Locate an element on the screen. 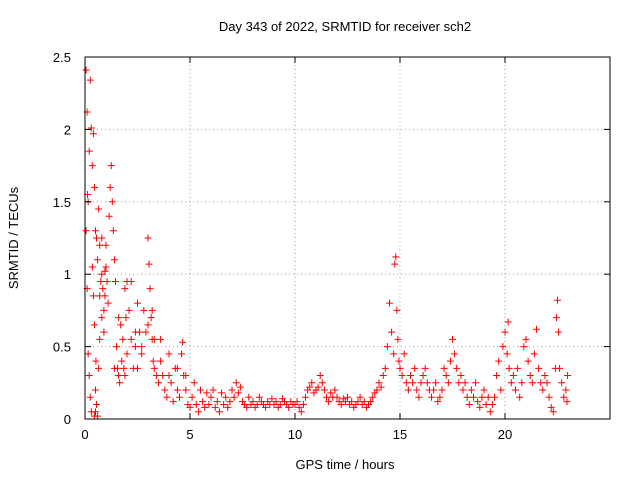 This screenshot has height=480, width=640. x-tick-label: 0 is located at coordinates (84, 434).